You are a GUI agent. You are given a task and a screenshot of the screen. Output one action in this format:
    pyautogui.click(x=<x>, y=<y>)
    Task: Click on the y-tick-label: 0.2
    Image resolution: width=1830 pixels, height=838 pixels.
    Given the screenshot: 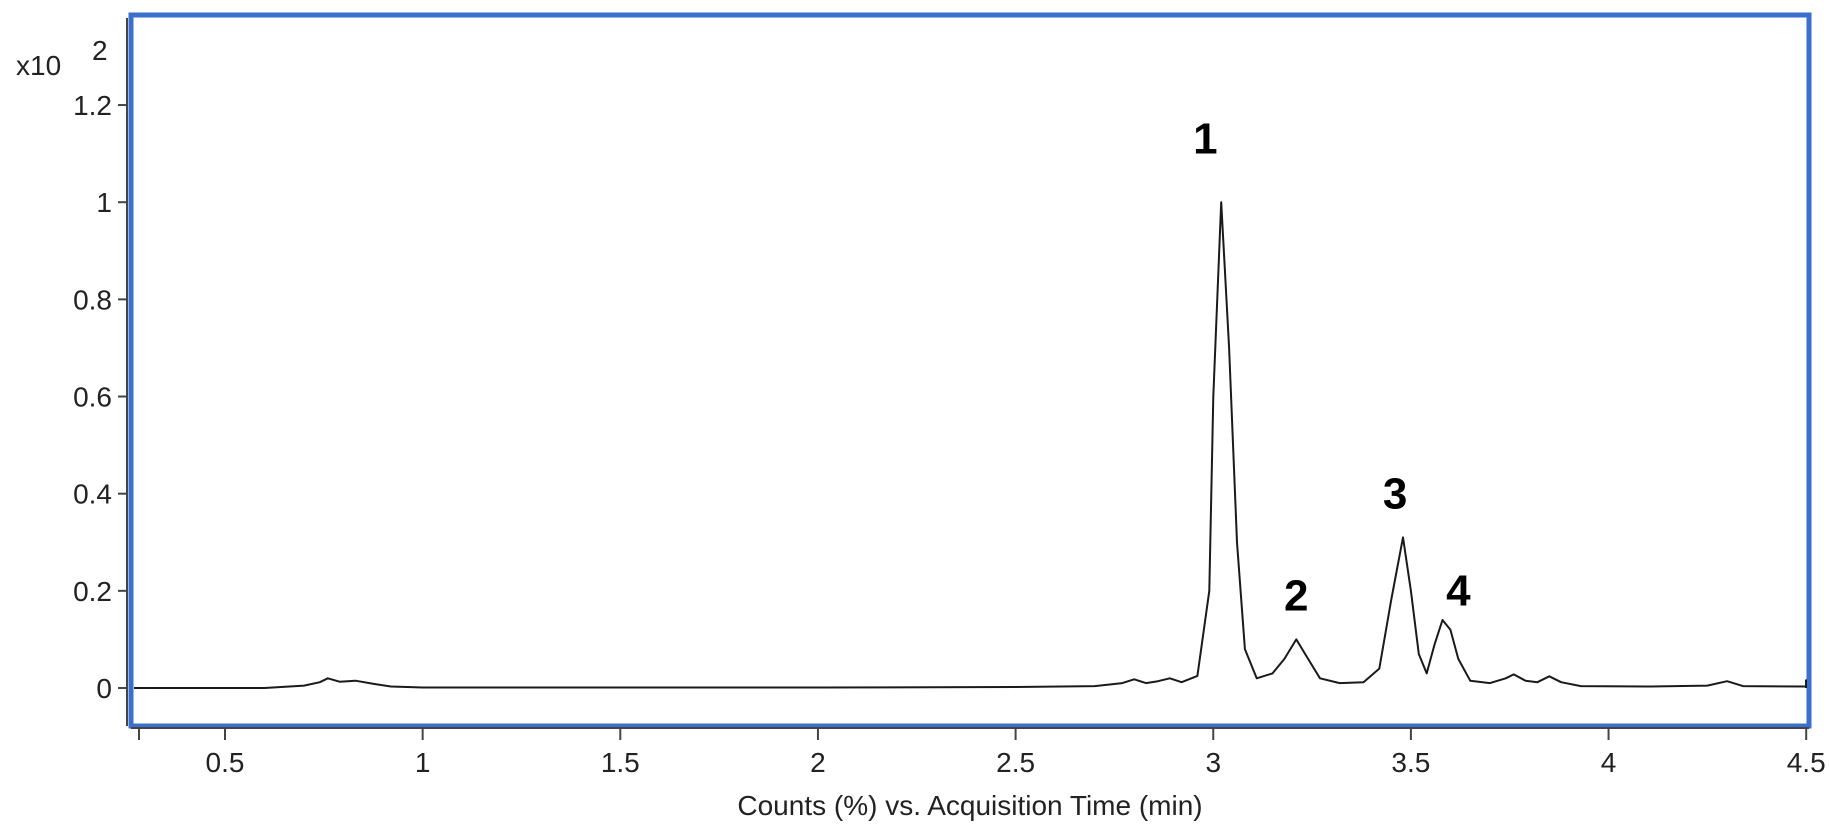 What is the action you would take?
    pyautogui.click(x=92, y=591)
    